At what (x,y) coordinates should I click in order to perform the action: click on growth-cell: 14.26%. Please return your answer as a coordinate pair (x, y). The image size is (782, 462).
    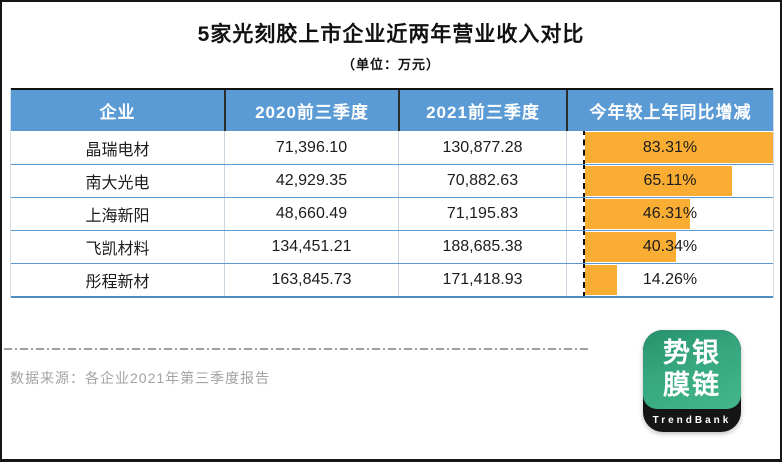
    Looking at the image, I should click on (669, 280).